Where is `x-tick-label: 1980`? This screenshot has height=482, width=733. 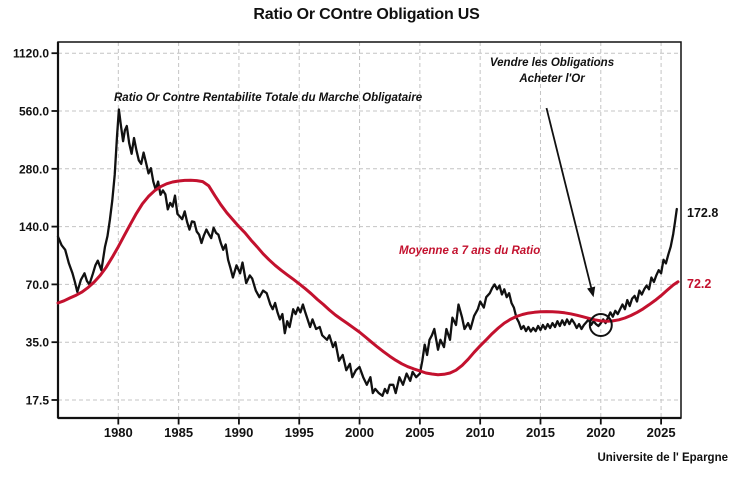 x-tick-label: 1980 is located at coordinates (118, 432).